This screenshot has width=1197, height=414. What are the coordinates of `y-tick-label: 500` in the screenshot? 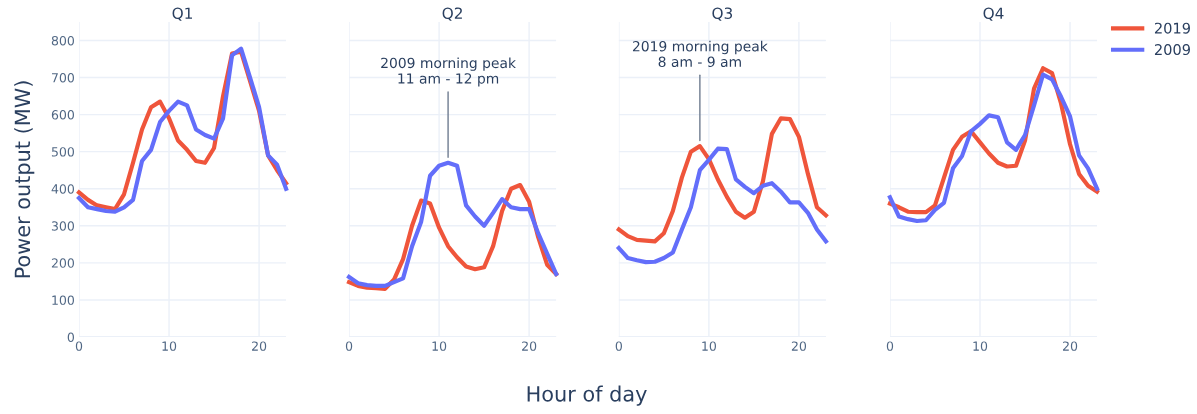 It's located at (62, 152).